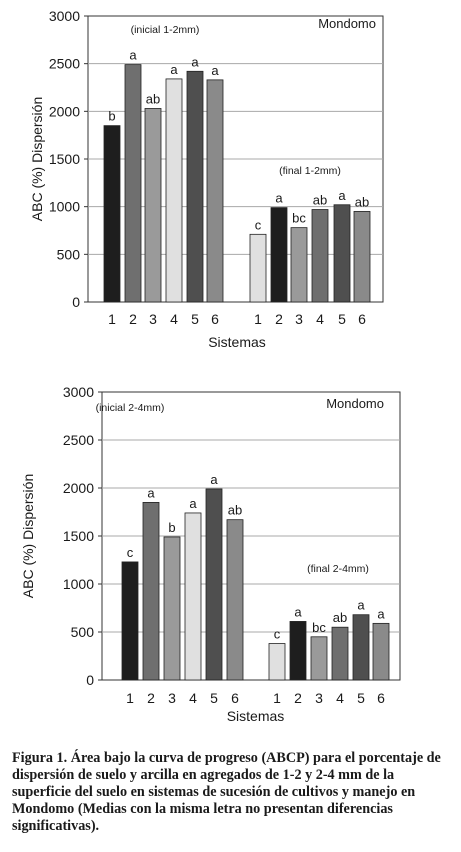 The width and height of the screenshot is (461, 852). I want to click on group-label: (final 2-4mm), so click(338, 569).